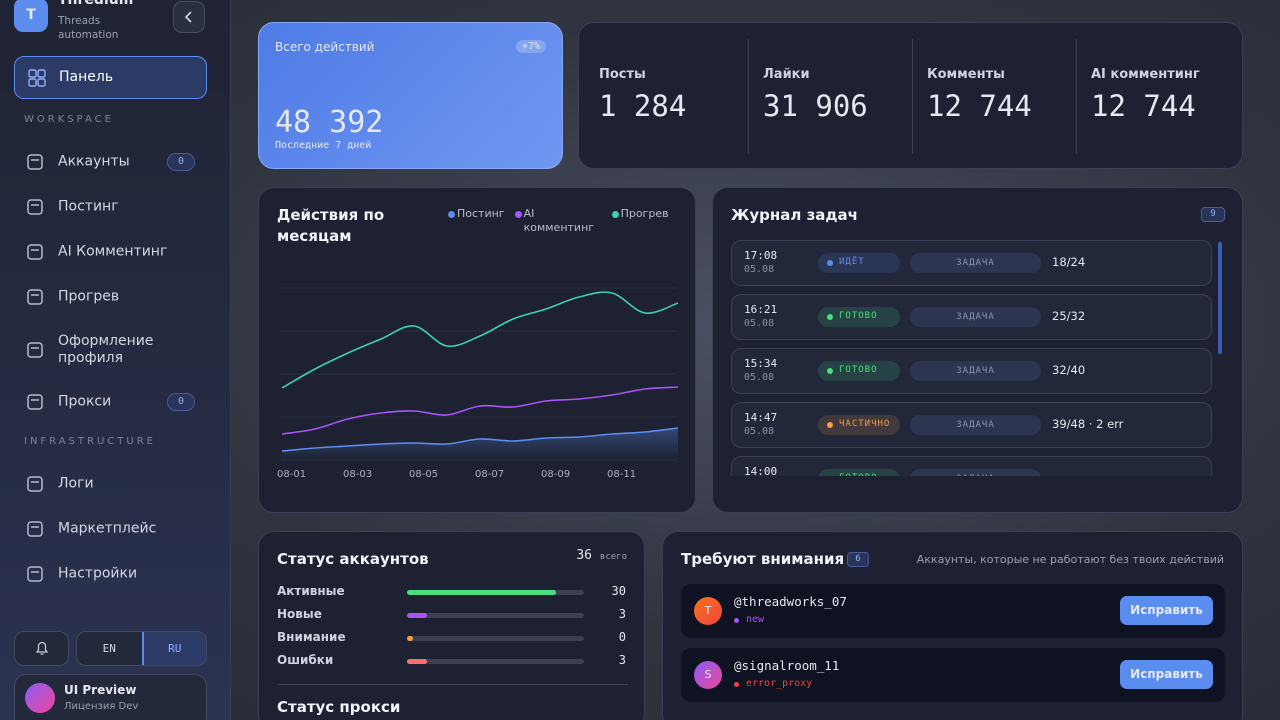 This screenshot has width=1280, height=720. I want to click on journal-count: 9, so click(1213, 214).